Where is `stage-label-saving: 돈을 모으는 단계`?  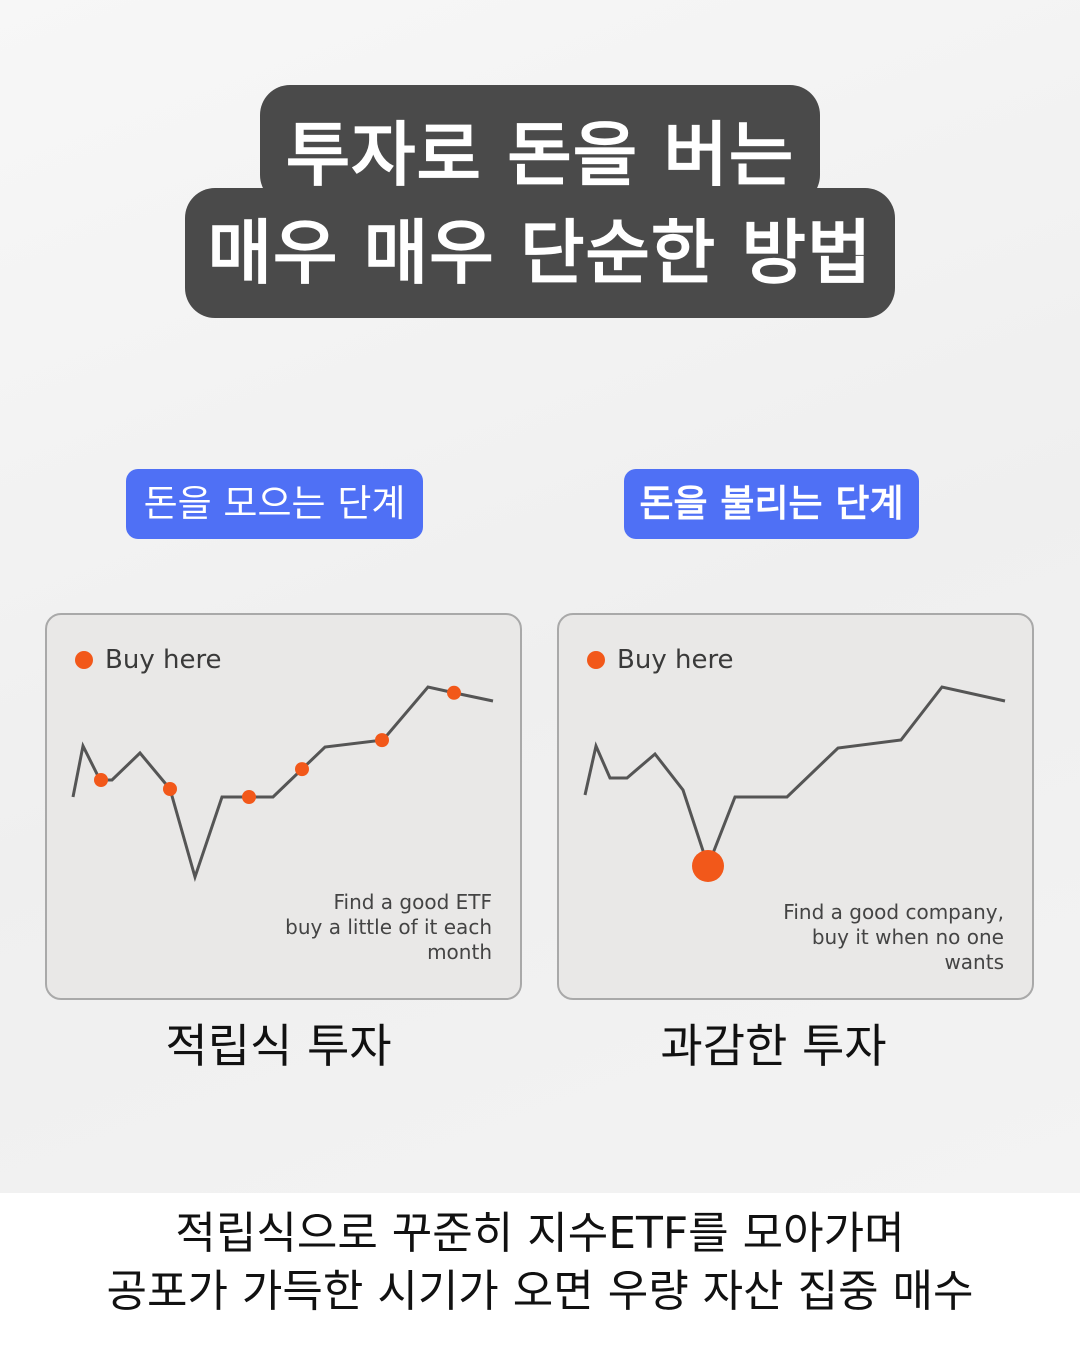
stage-label-saving: 돈을 모으는 단계 is located at coordinates (274, 504).